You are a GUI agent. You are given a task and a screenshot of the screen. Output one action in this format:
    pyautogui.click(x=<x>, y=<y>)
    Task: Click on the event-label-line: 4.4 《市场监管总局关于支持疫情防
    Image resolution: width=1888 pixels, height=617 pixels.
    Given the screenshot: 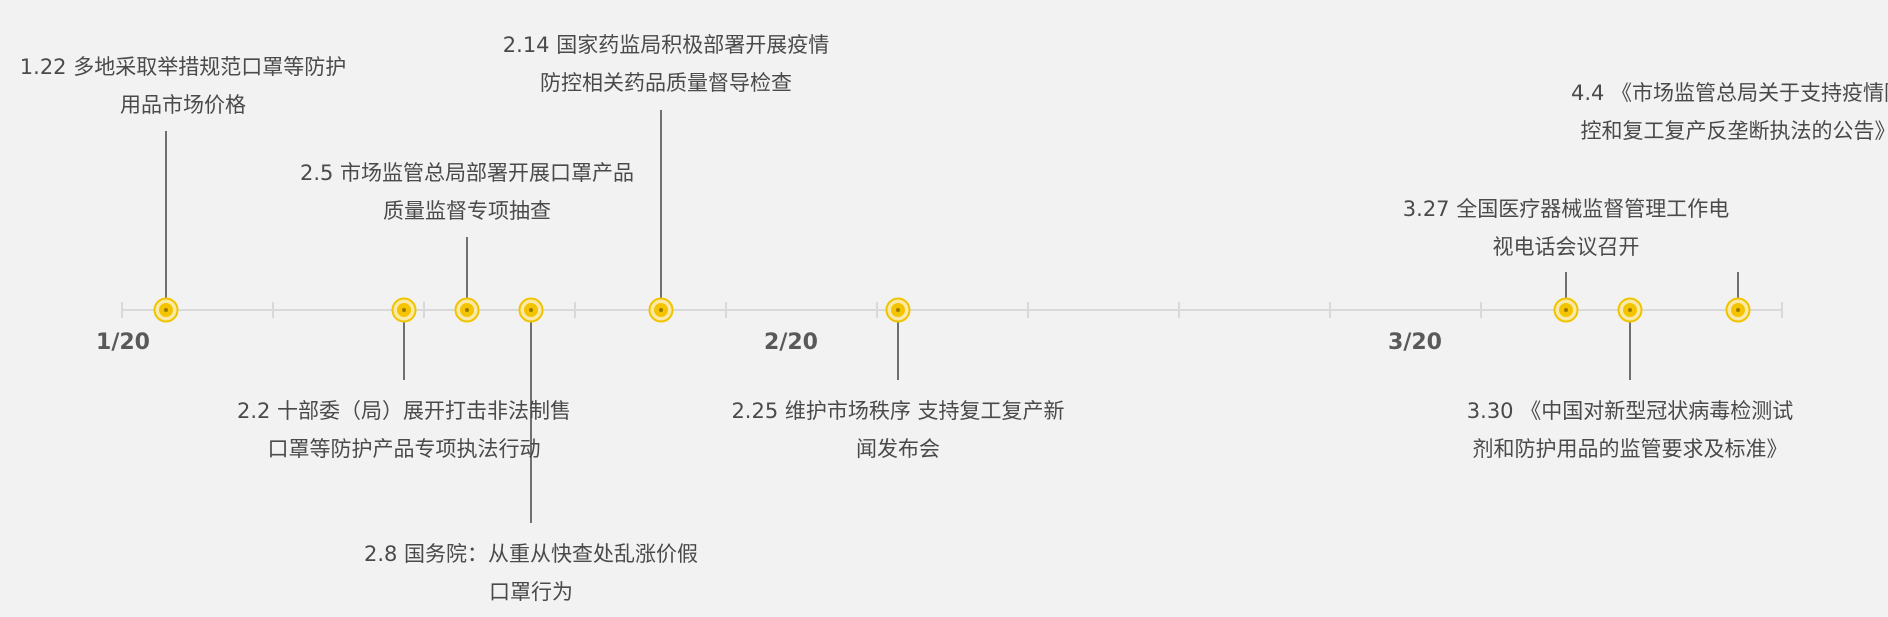 What is the action you would take?
    pyautogui.click(x=1729, y=93)
    